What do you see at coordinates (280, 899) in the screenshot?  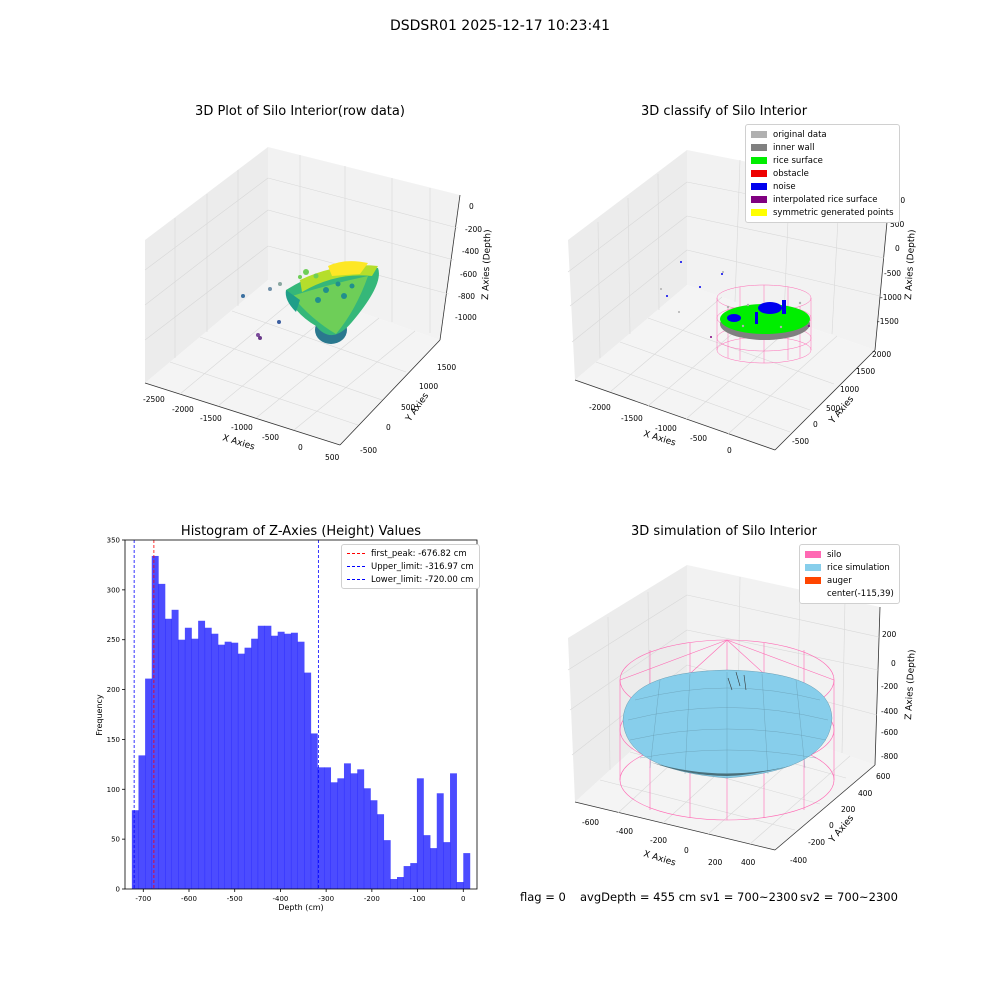 I see `histogram-xtick-label: -400` at bounding box center [280, 899].